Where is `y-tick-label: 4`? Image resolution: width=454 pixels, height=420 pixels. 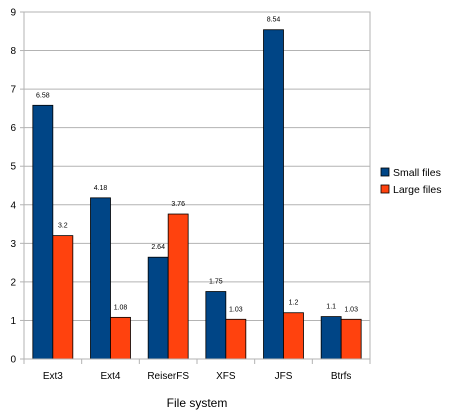 y-tick-label: 4 is located at coordinates (13, 205).